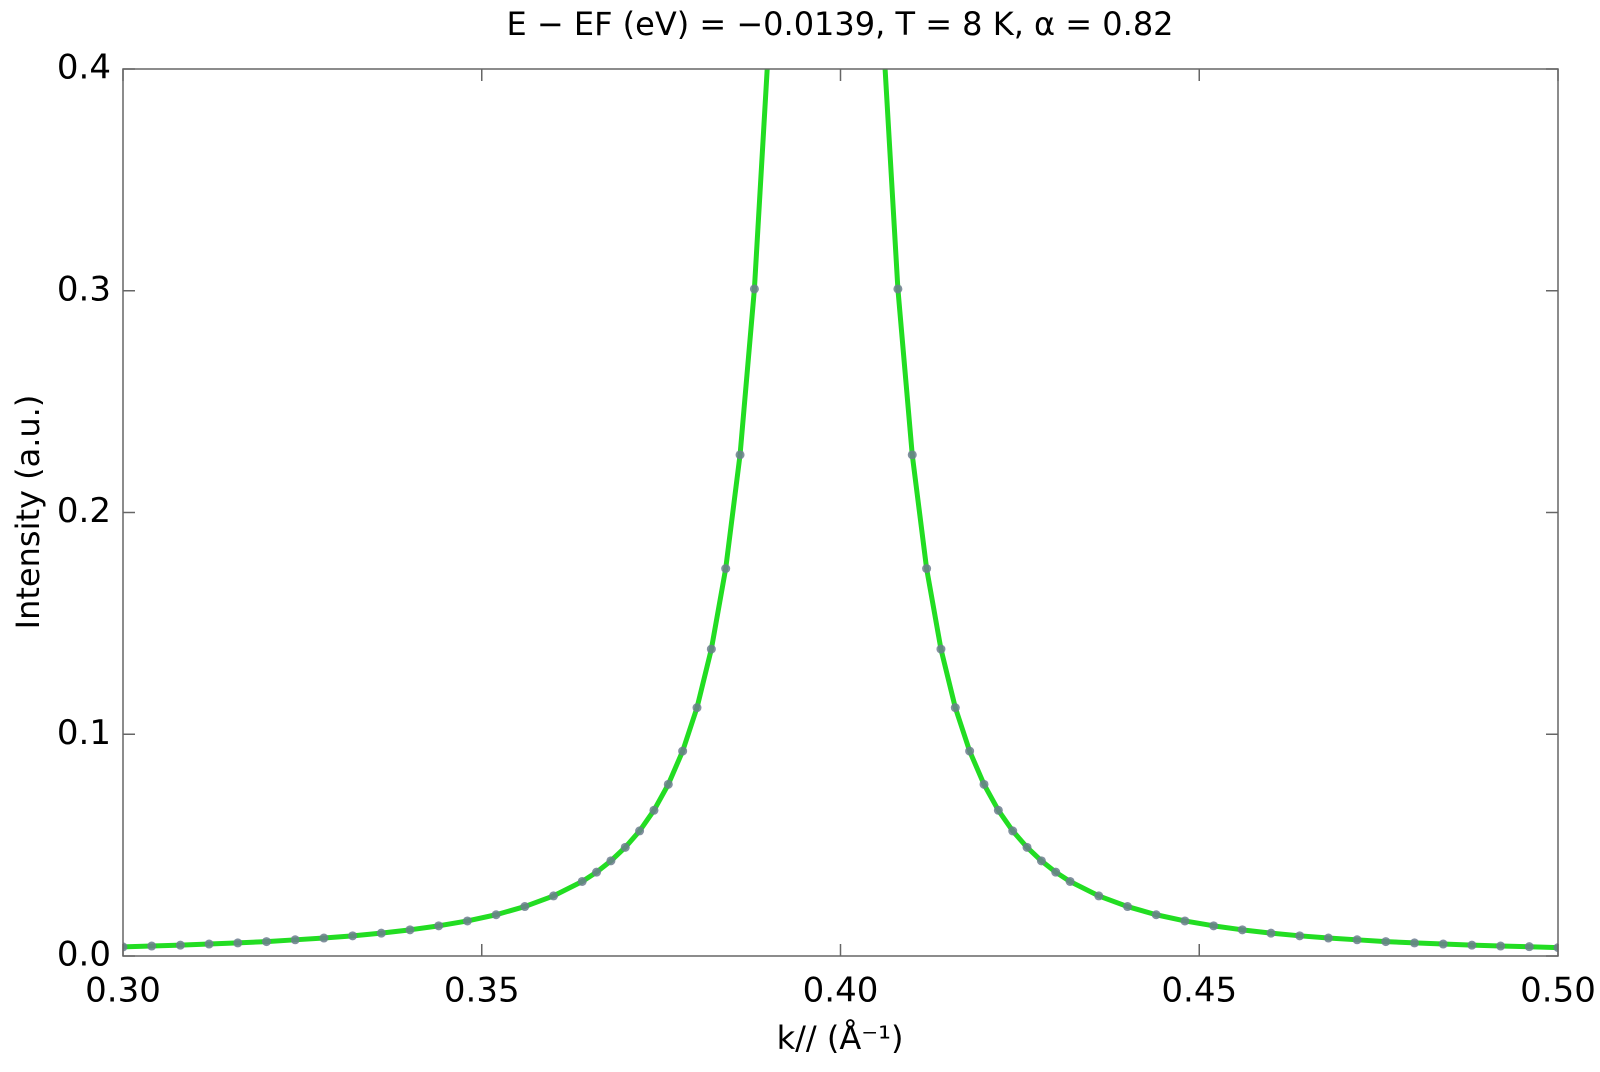 This screenshot has height=1072, width=1600. What do you see at coordinates (840, 1038) in the screenshot?
I see `x-axis-label: k// (Å⁻¹)` at bounding box center [840, 1038].